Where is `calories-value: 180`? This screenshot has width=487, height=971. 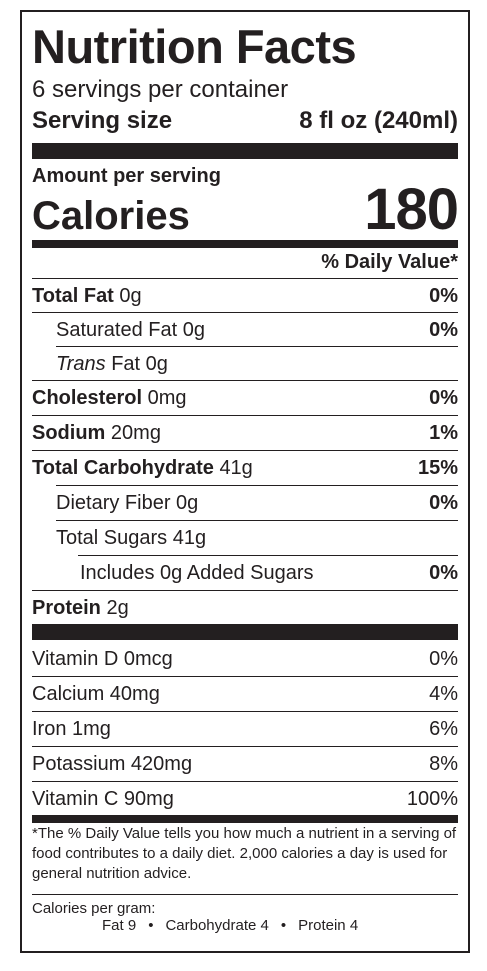
calories-value: 180 is located at coordinates (411, 209).